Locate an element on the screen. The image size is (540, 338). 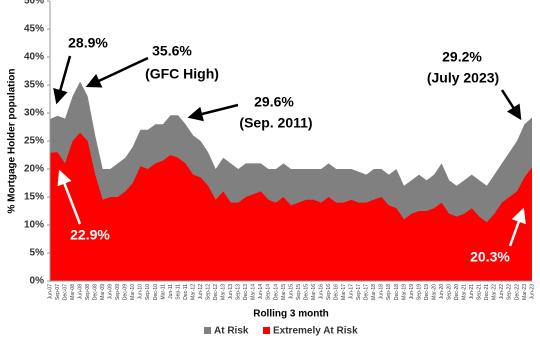
y-axis-title: % Mortgage Holder population is located at coordinates (12, 141).